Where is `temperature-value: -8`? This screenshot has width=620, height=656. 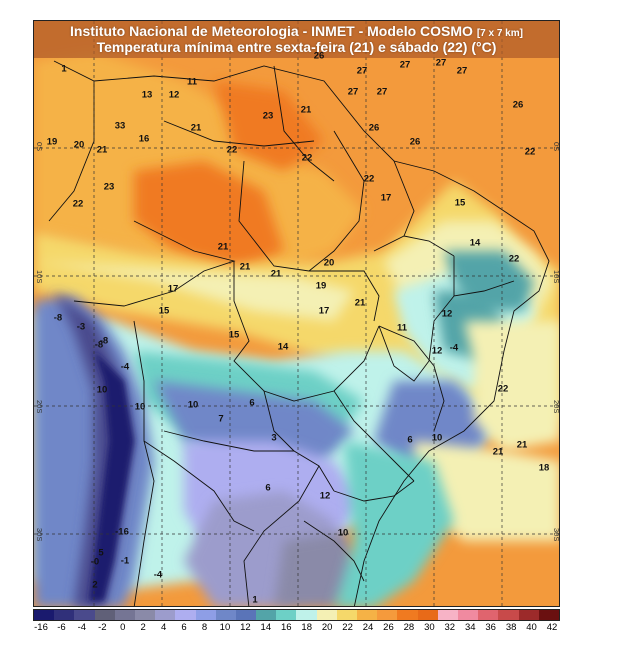 temperature-value: -8 is located at coordinates (58, 318).